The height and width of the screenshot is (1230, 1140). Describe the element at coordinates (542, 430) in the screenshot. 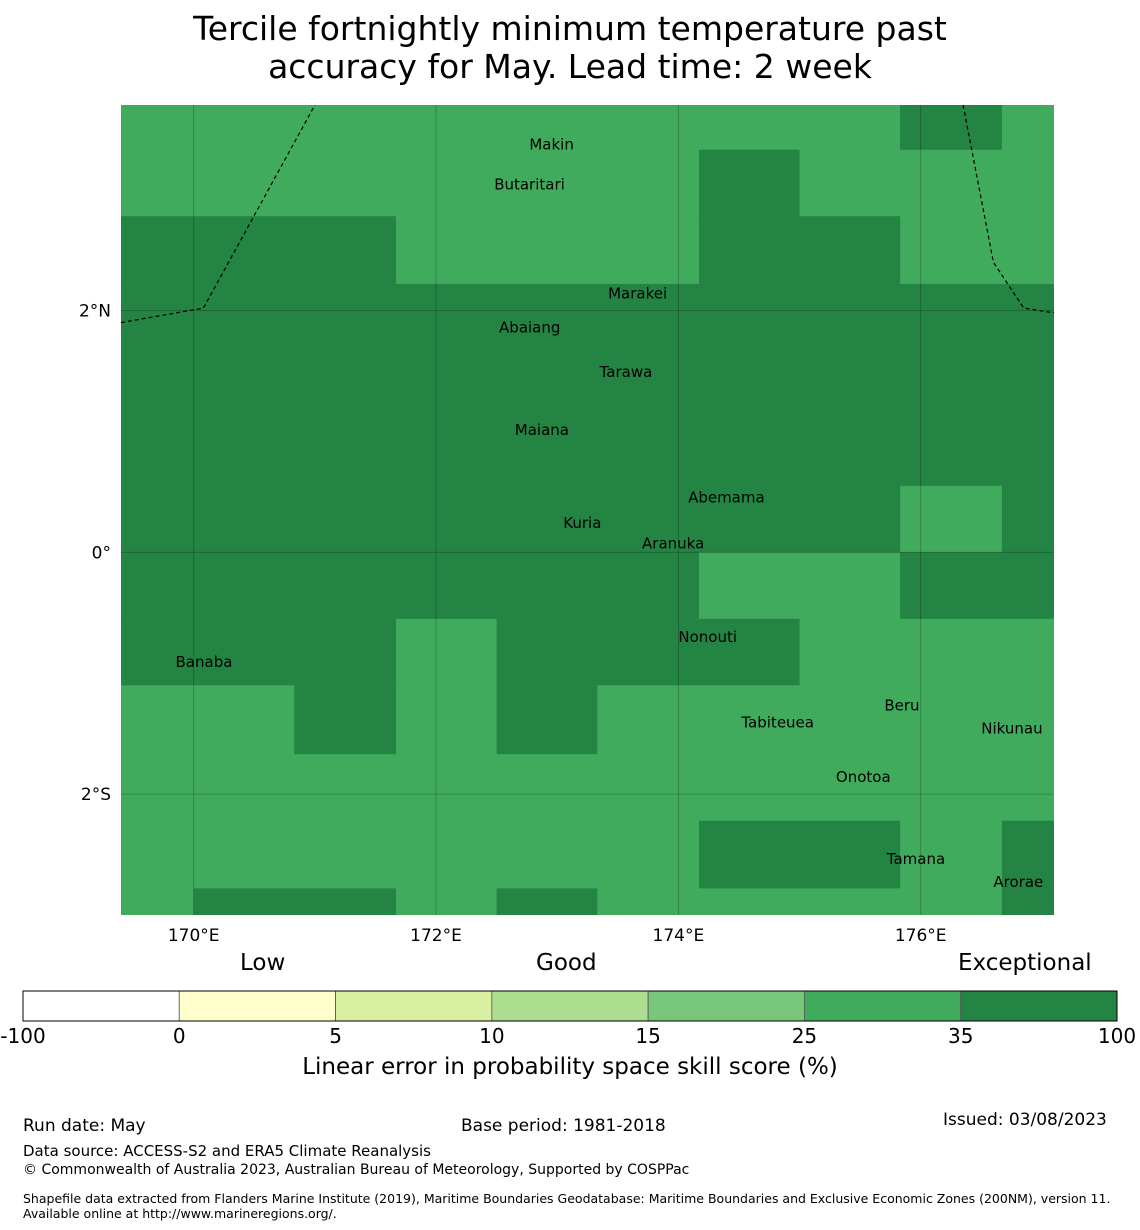

I see `island-label: Maiana` at that location.